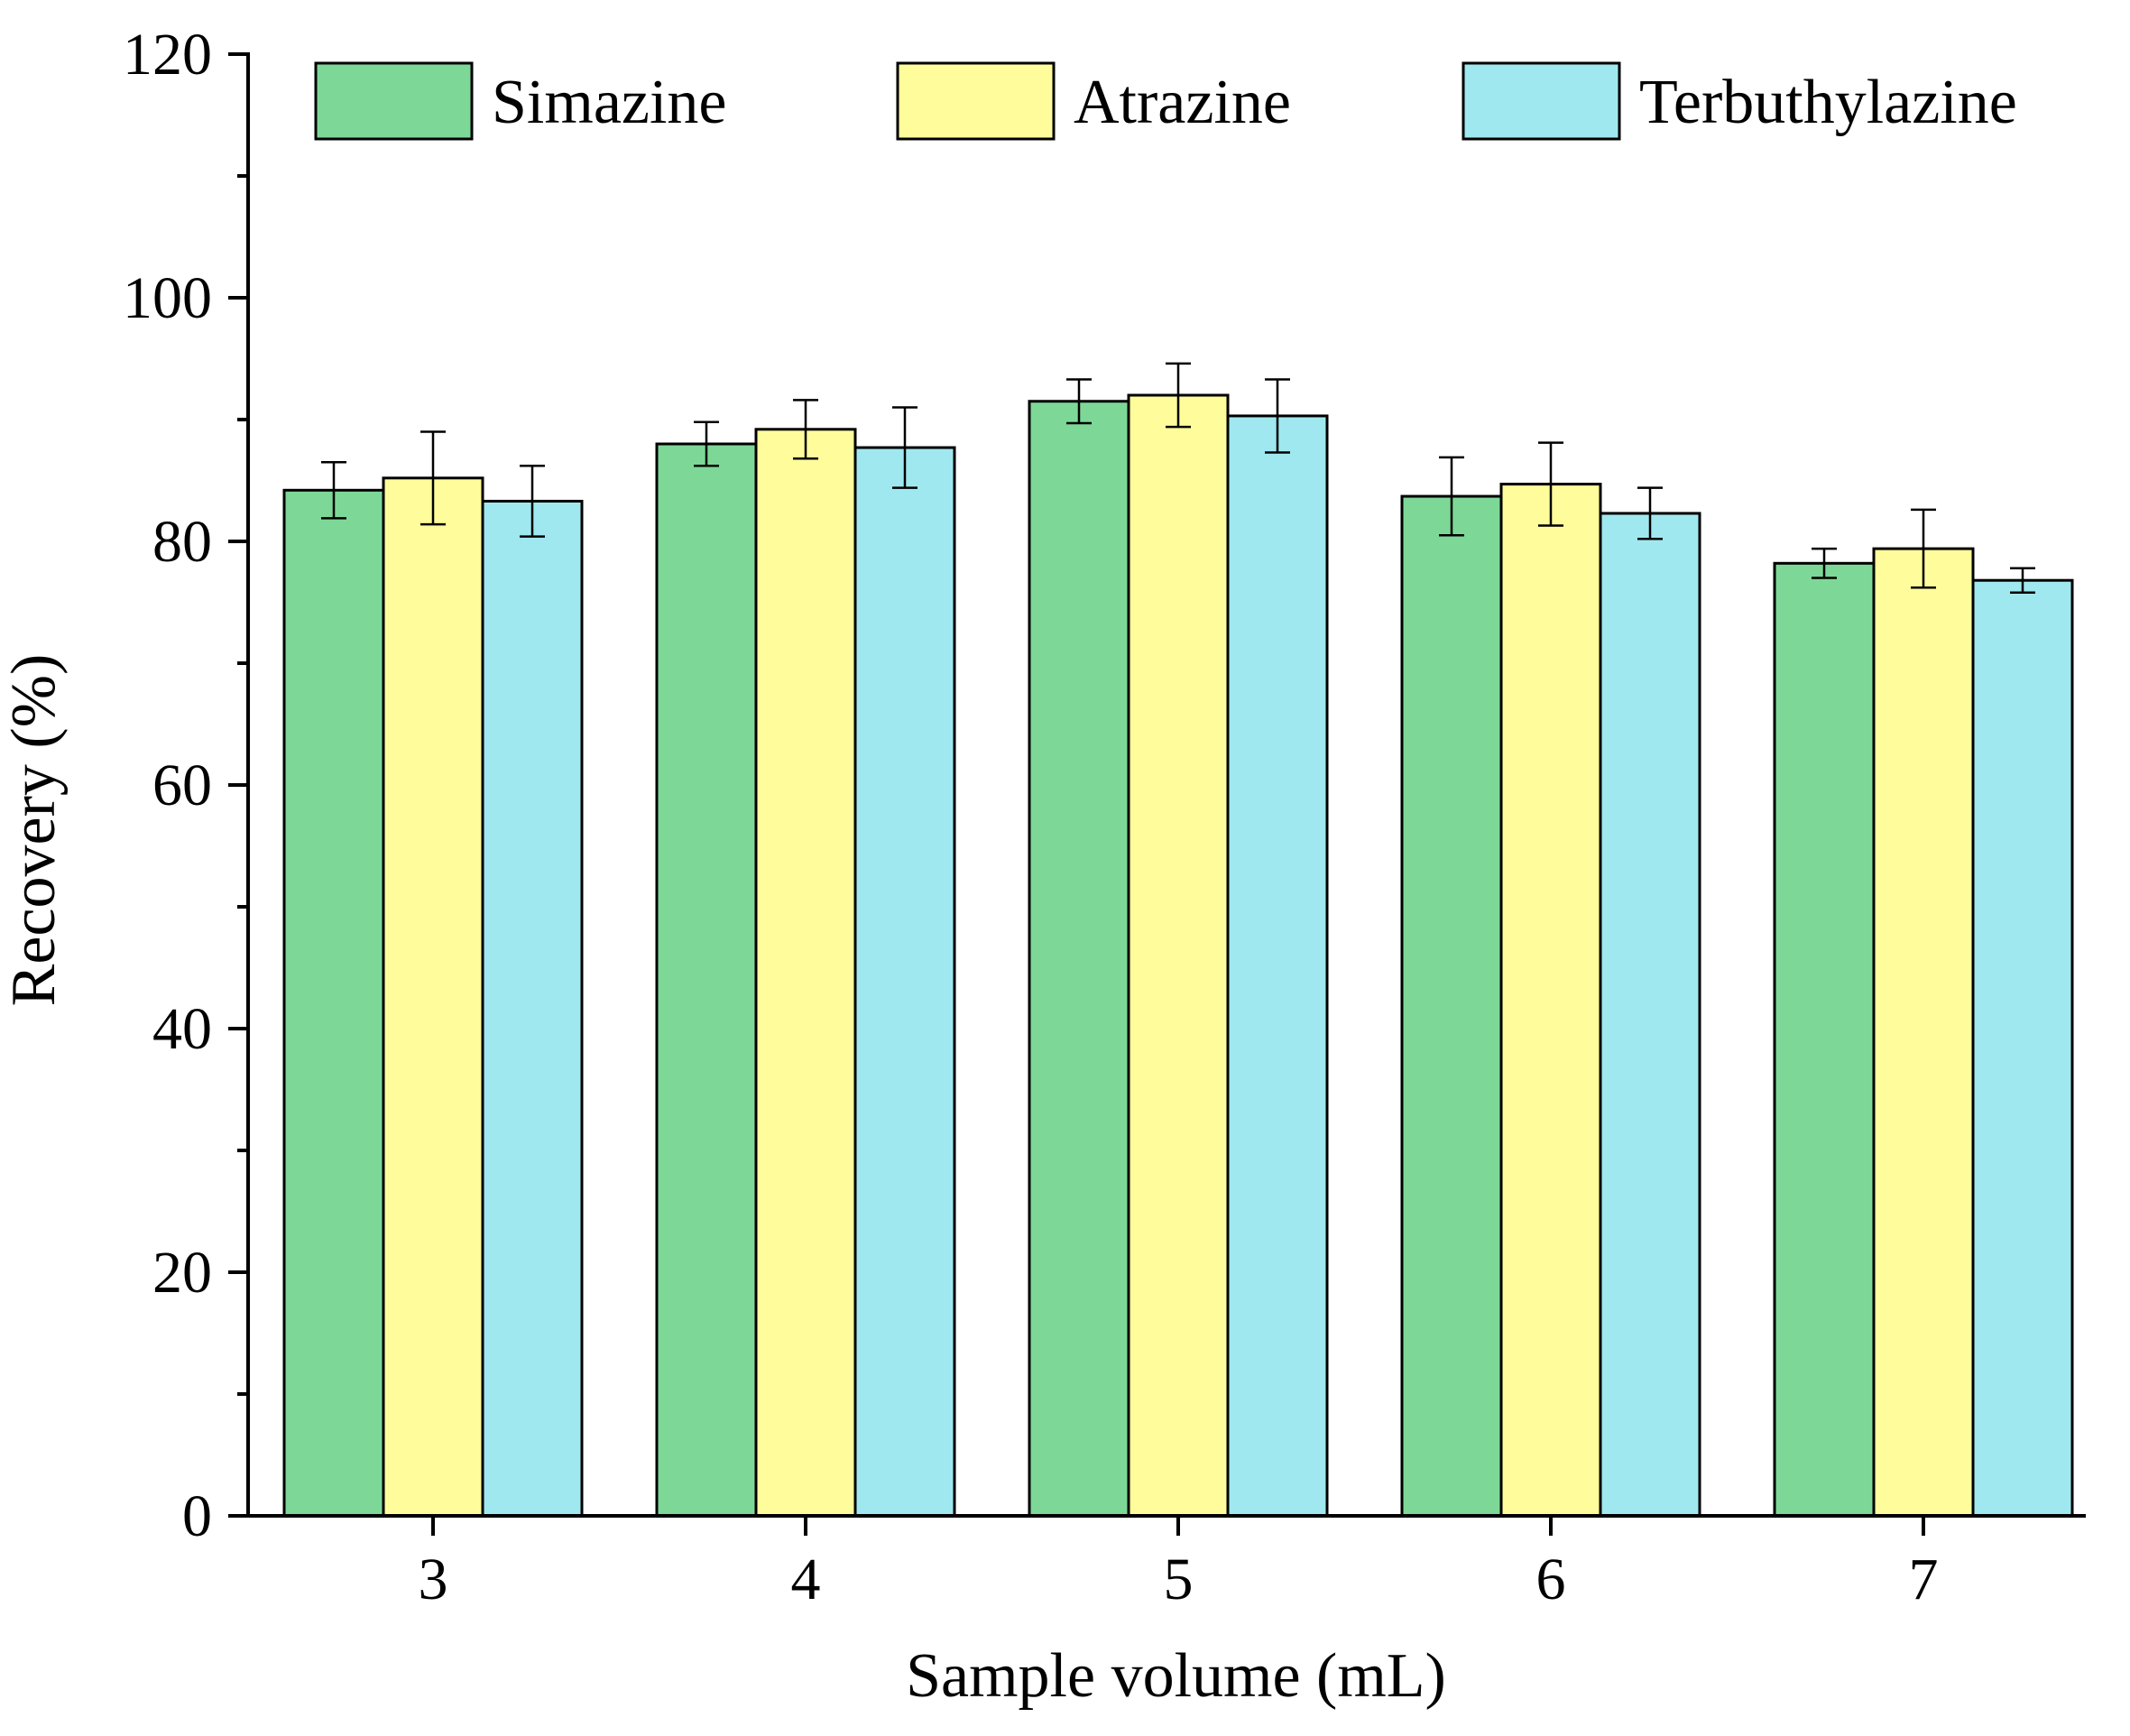 The width and height of the screenshot is (2130, 1736). I want to click on y-tick-label: 100, so click(168, 298).